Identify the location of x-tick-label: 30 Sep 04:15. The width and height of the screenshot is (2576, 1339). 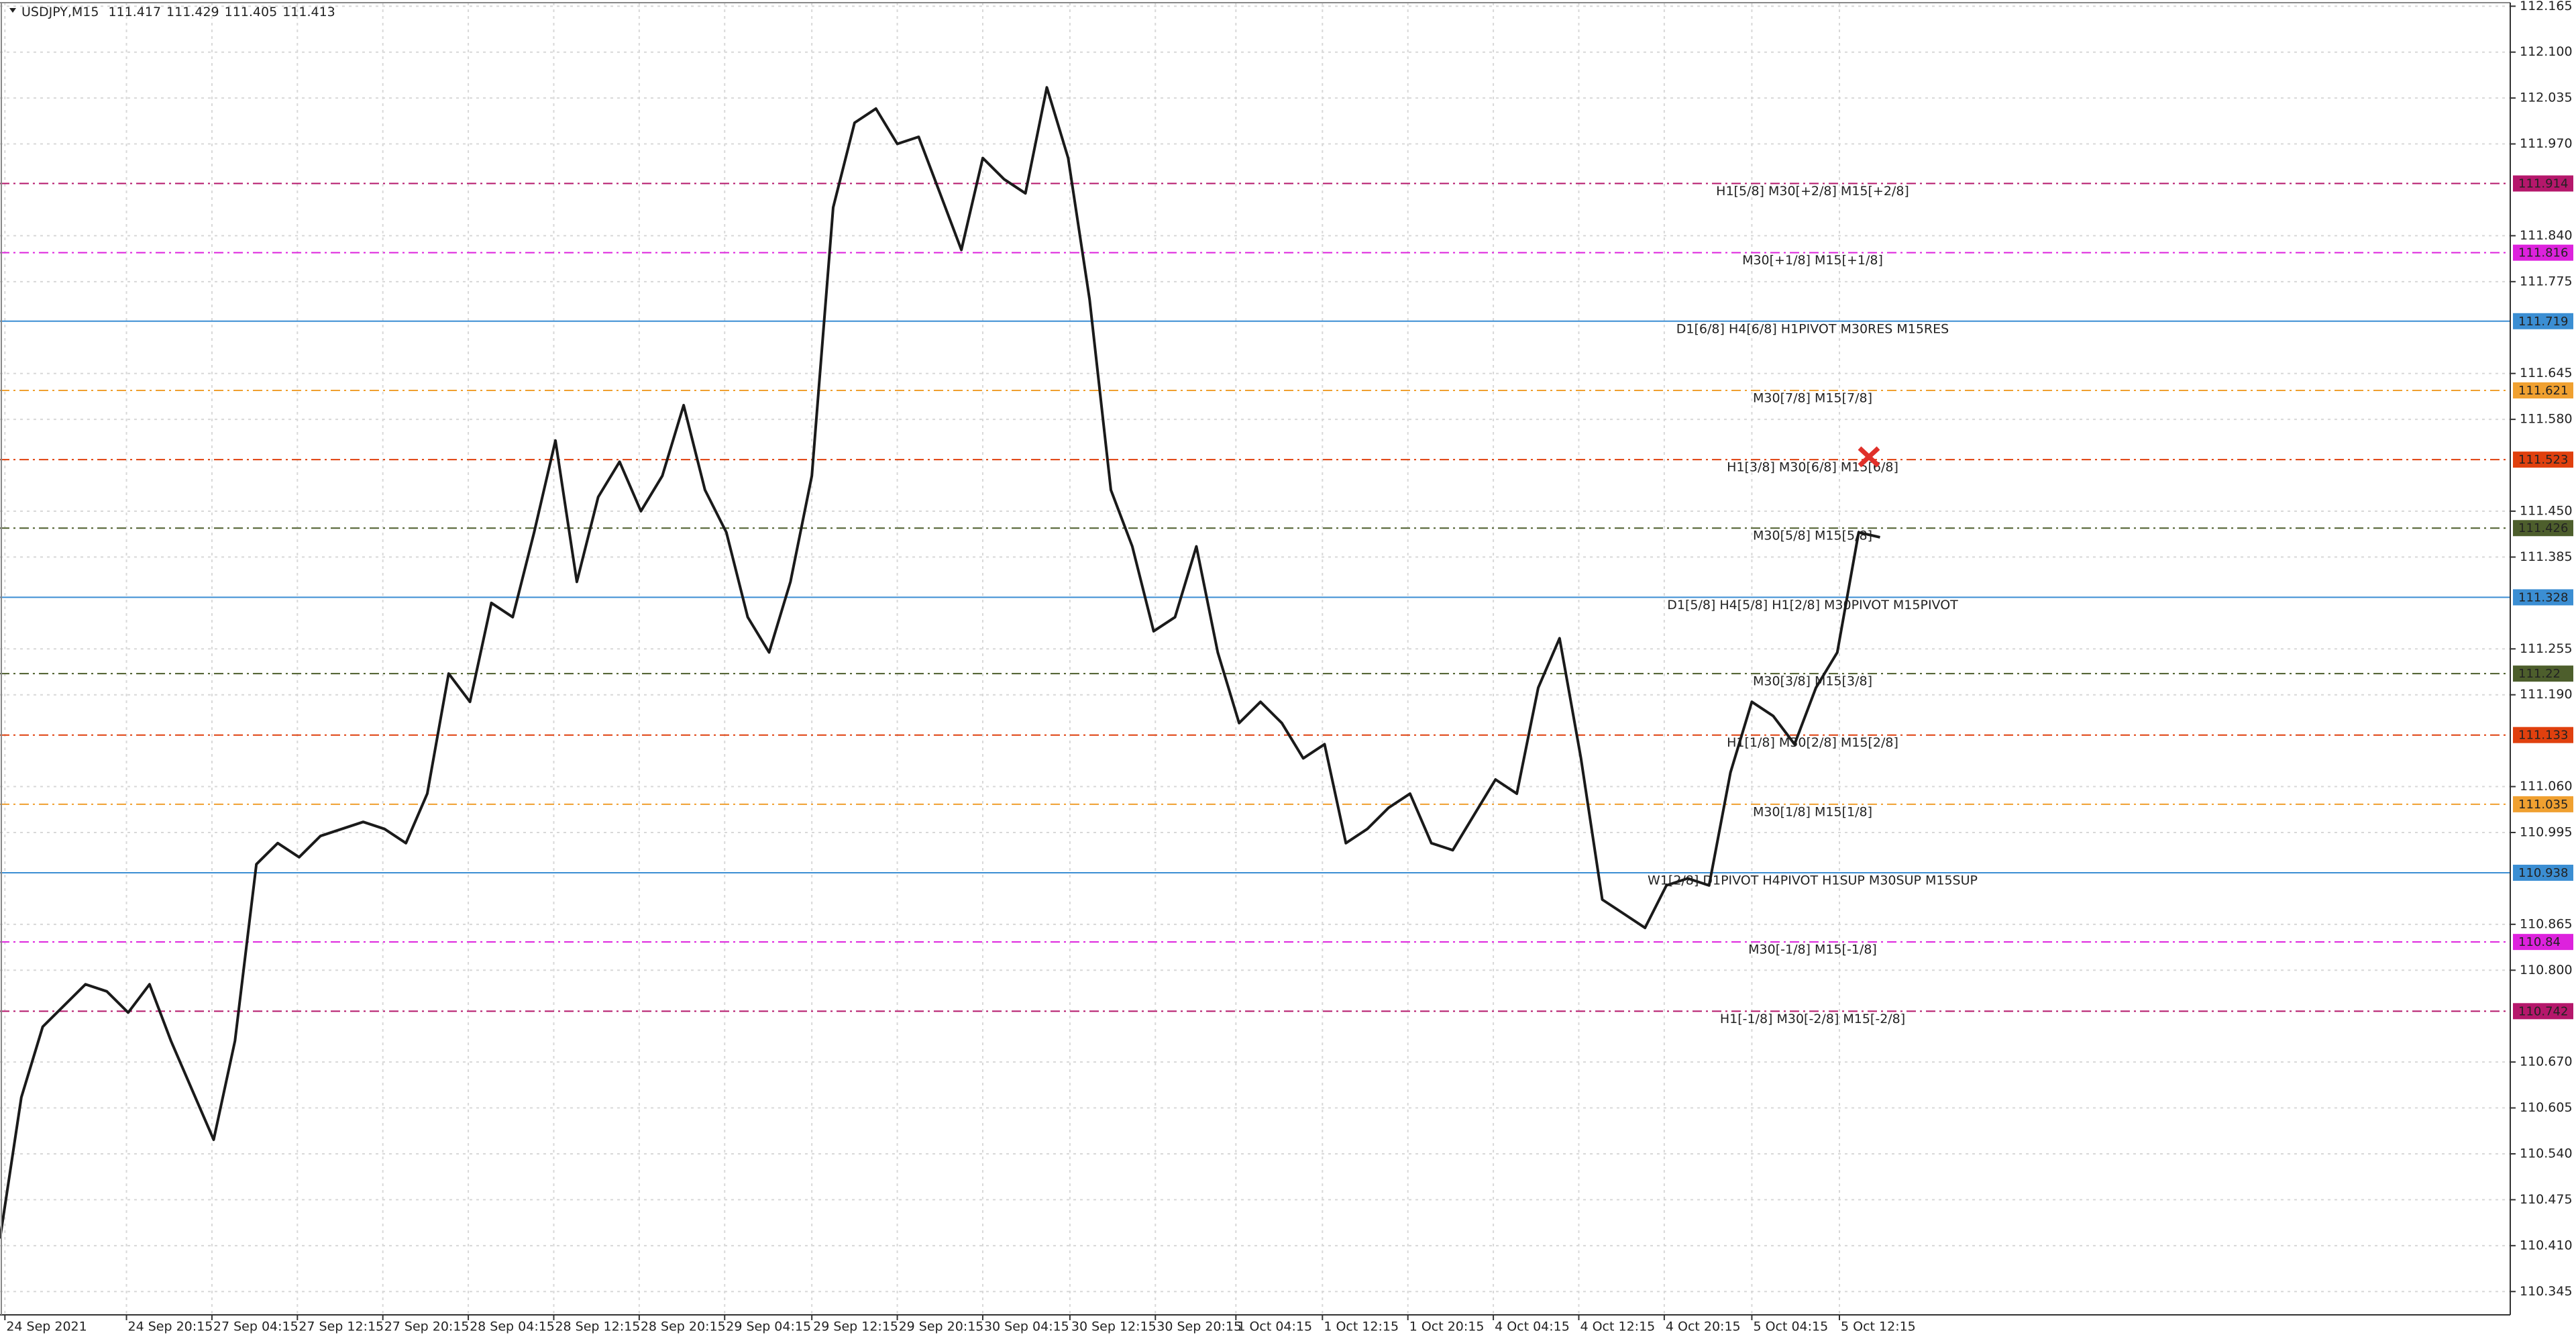
(1026, 1327).